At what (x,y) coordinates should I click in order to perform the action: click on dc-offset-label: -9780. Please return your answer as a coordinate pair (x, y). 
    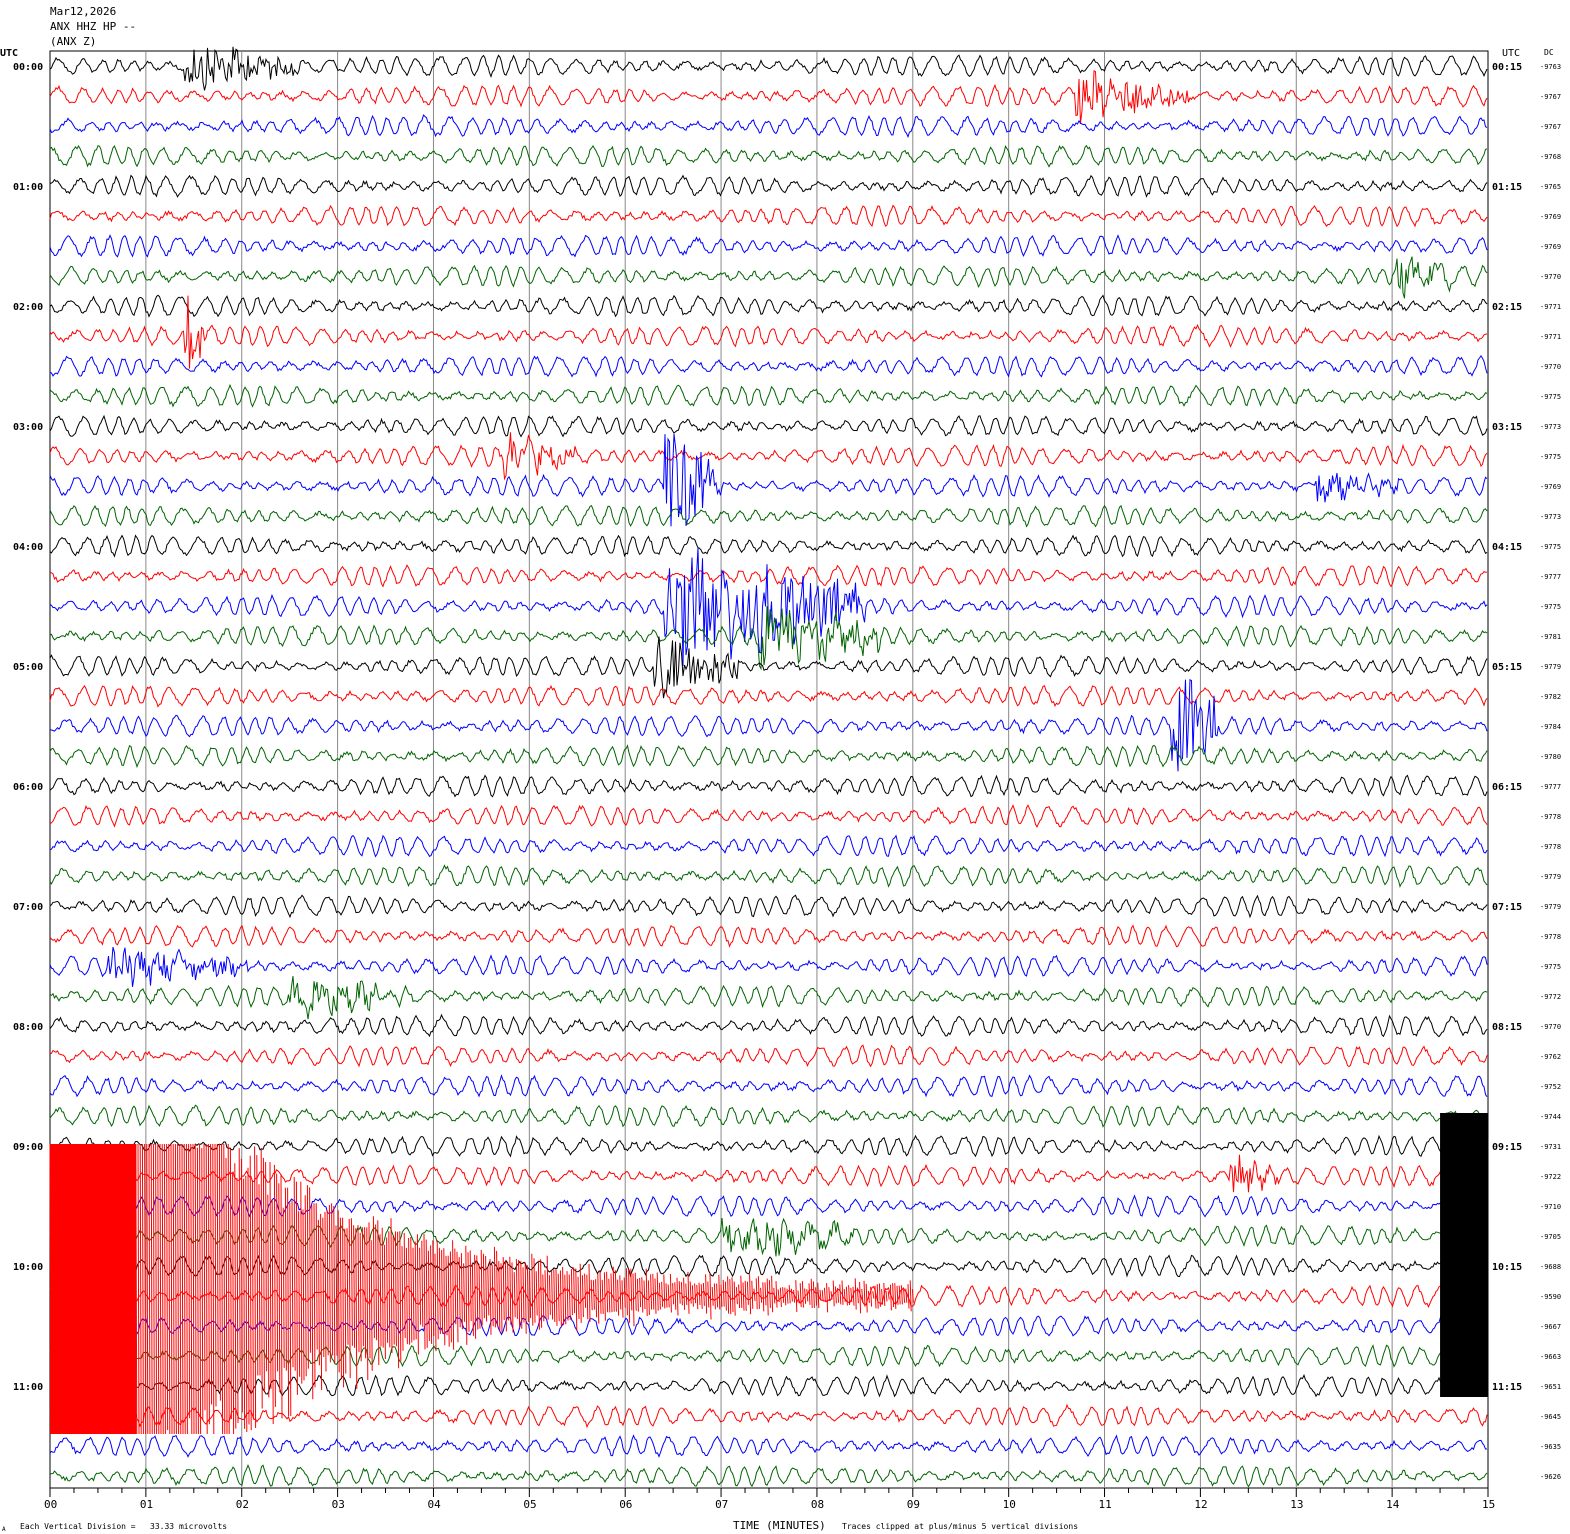
    Looking at the image, I should click on (1550, 757).